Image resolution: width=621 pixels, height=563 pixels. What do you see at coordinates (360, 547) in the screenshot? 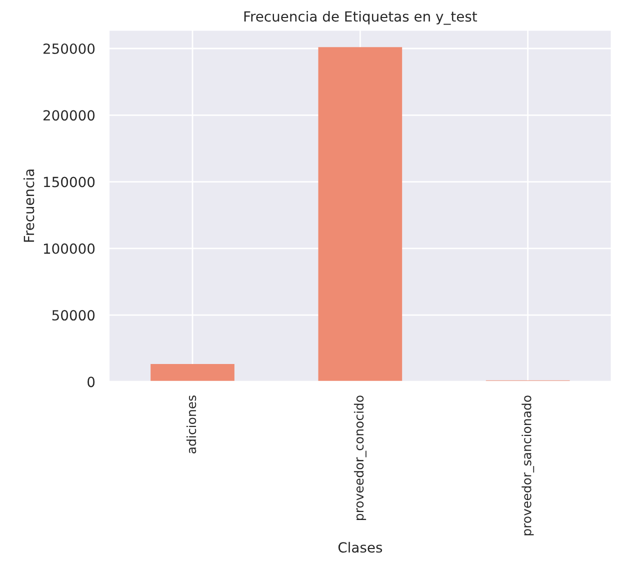
I see `x-axis-title: Clases` at bounding box center [360, 547].